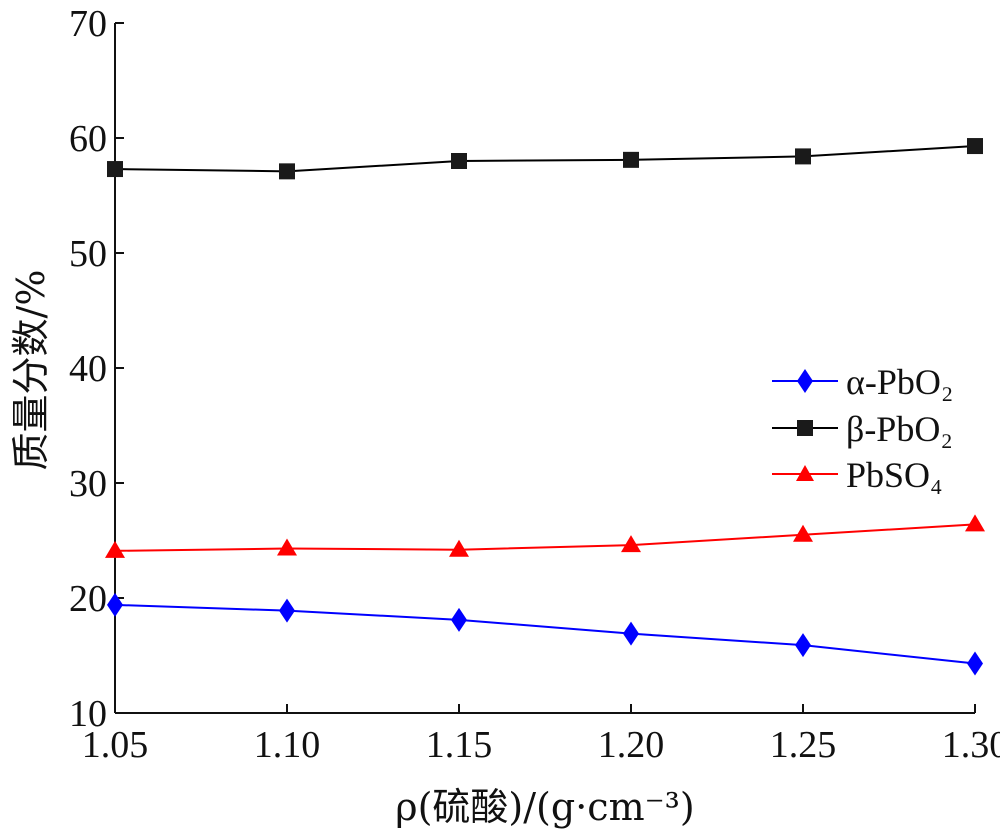 This screenshot has height=833, width=1000. Describe the element at coordinates (803, 745) in the screenshot. I see `x-tick-label: 1.25` at that location.